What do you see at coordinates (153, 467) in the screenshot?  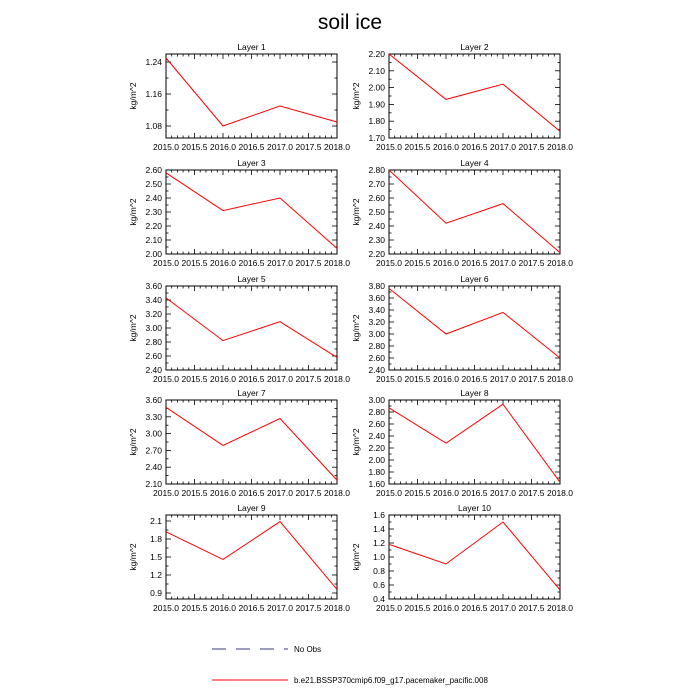 I see `layer-7-ytick-label: 2.40` at bounding box center [153, 467].